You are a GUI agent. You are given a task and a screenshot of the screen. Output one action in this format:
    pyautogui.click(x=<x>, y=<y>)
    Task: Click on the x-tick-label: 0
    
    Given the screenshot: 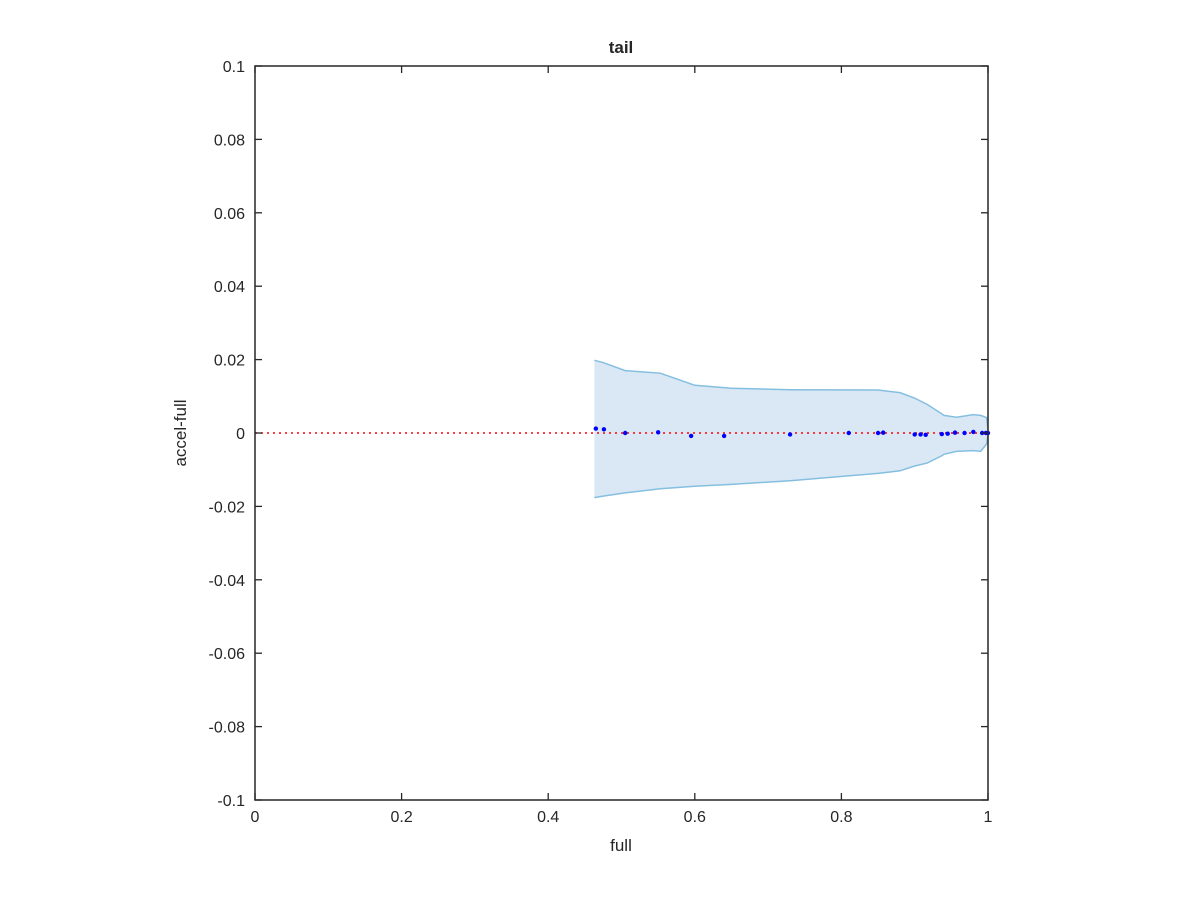 What is the action you would take?
    pyautogui.click(x=255, y=817)
    